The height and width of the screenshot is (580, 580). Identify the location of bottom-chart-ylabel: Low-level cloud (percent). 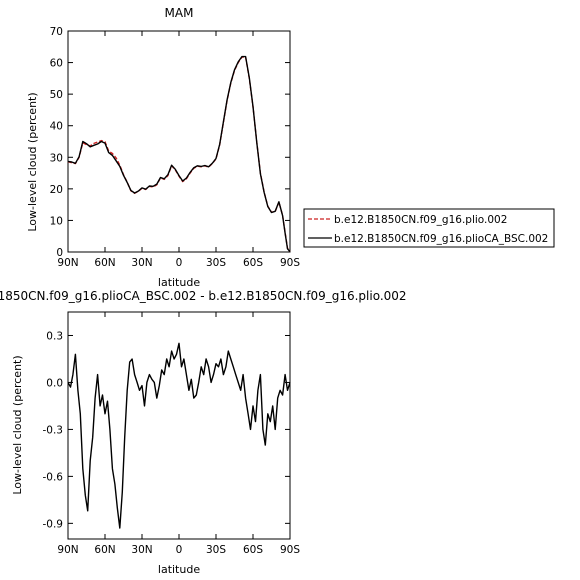
(17, 424).